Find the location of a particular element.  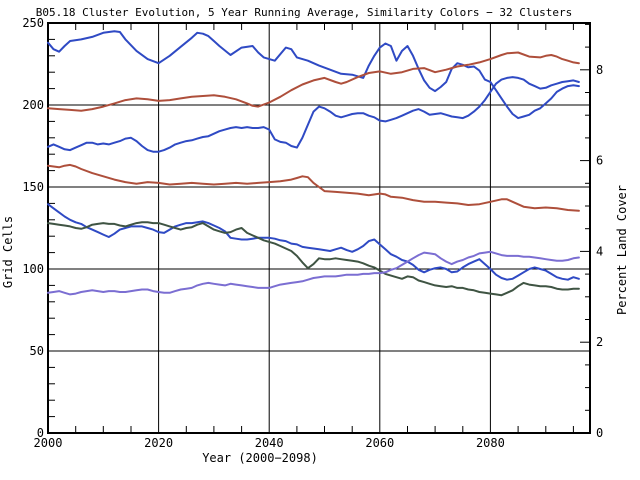

series-cluster-blue-middle is located at coordinates (313, 114).